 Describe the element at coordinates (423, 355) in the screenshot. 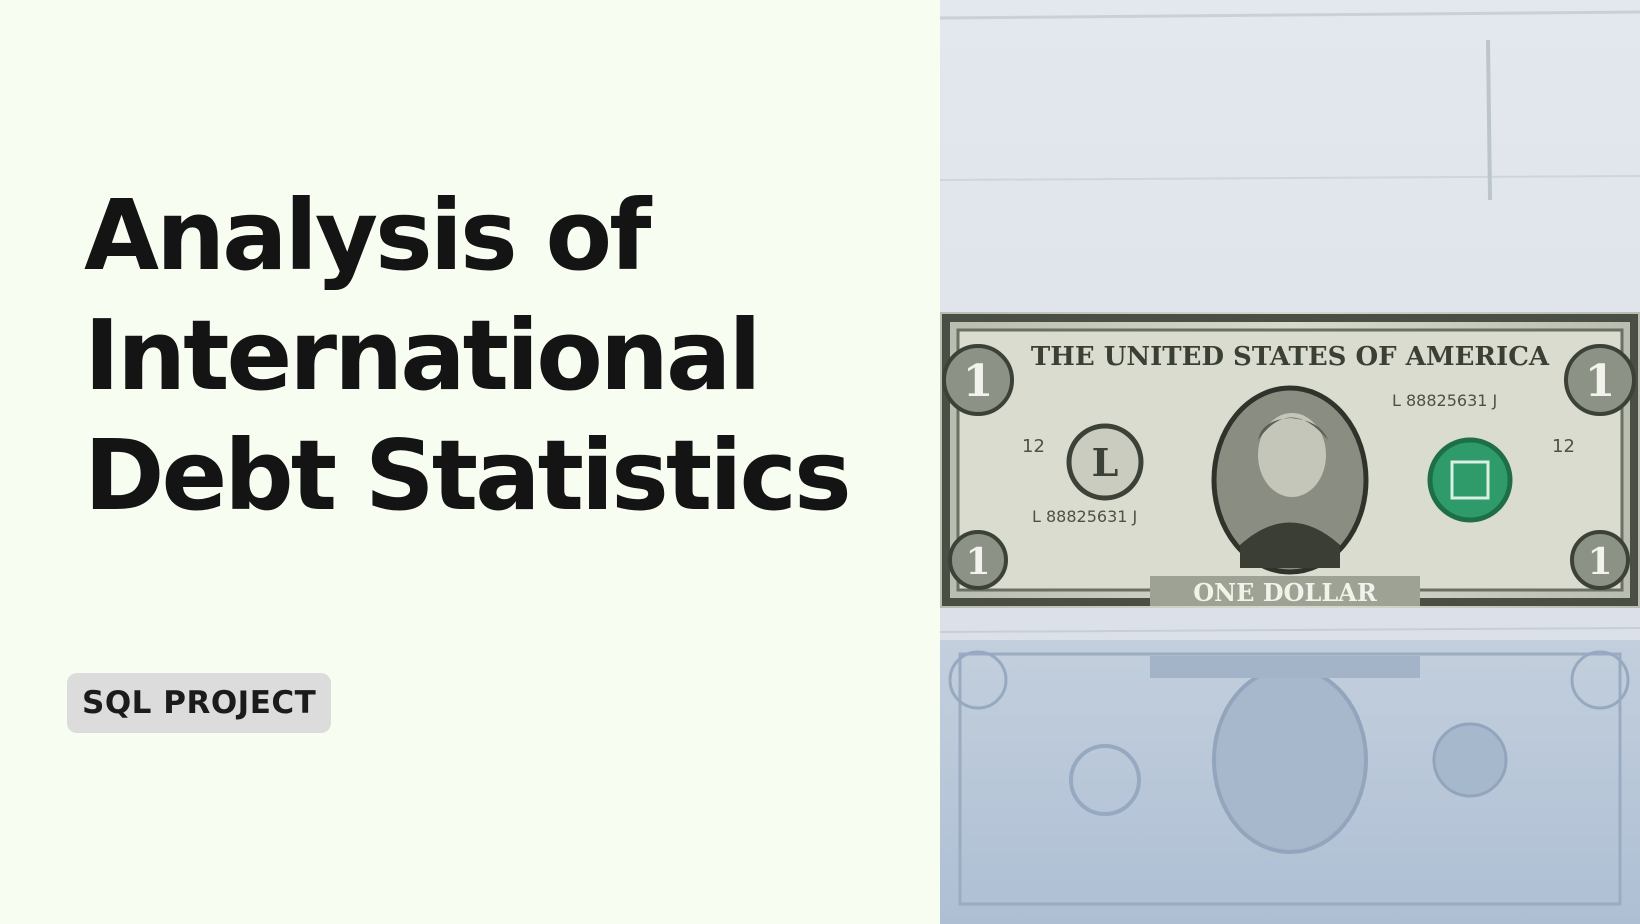

I see `title-line-2: International` at that location.